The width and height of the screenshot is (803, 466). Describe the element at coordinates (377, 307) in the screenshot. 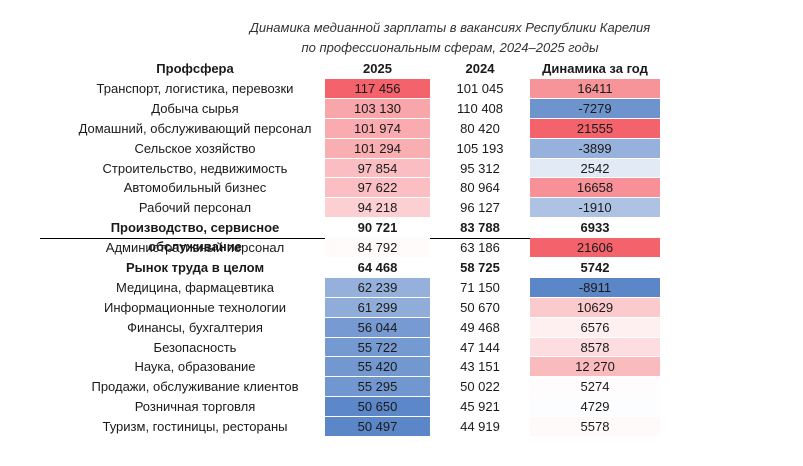

I see `cell-2025: 61 299` at that location.